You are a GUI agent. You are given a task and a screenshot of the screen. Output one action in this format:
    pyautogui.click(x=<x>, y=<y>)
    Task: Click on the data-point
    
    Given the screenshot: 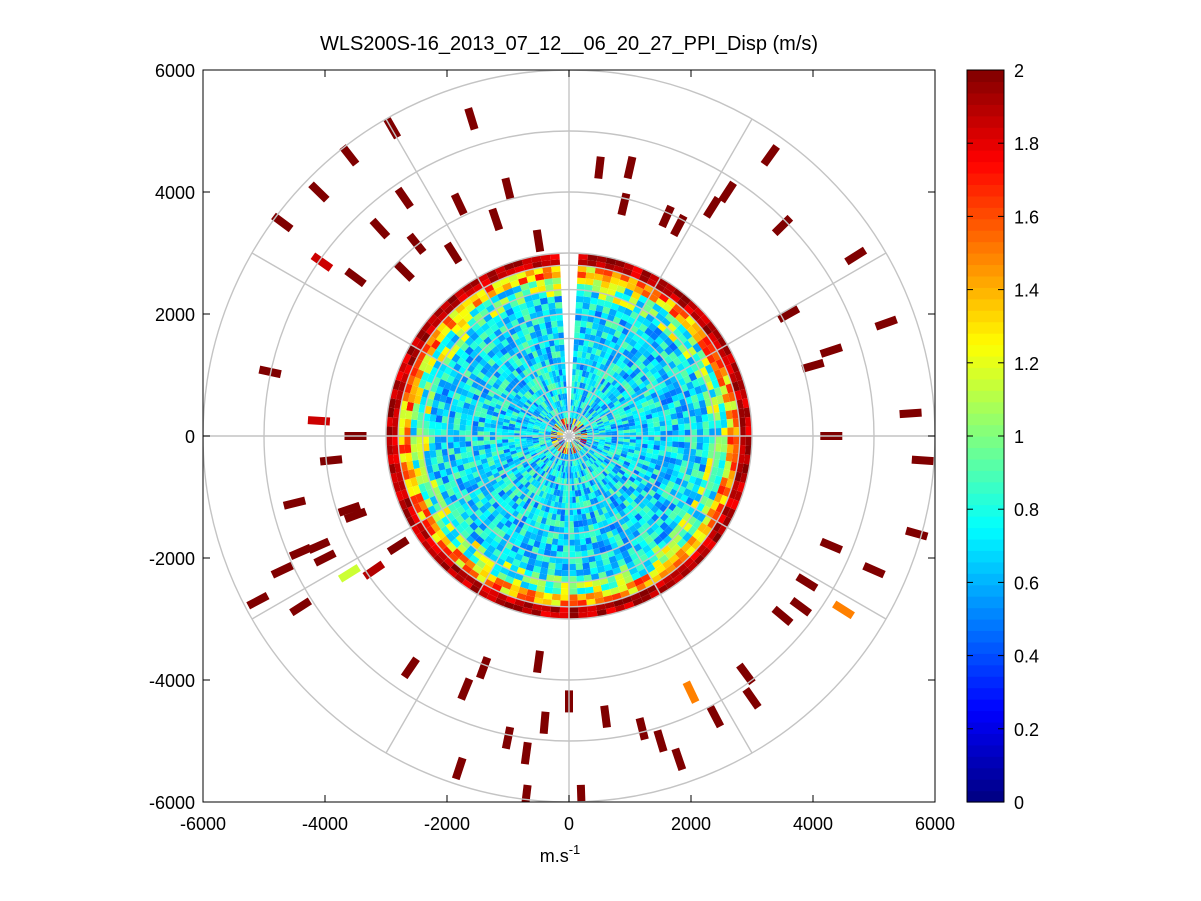 What is the action you would take?
    pyautogui.click(x=605, y=717)
    